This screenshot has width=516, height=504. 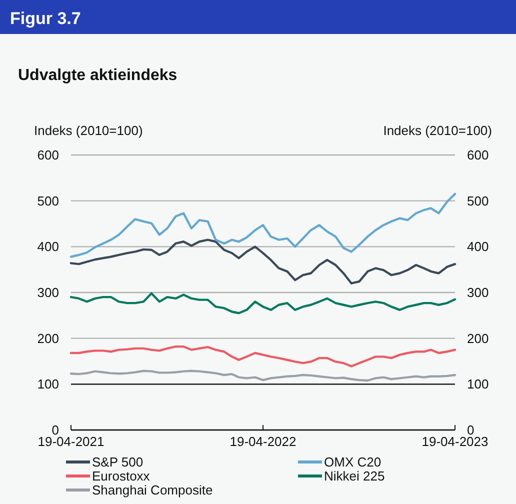 I want to click on y-axis-title: Indeks (2010=100), so click(x=88, y=130).